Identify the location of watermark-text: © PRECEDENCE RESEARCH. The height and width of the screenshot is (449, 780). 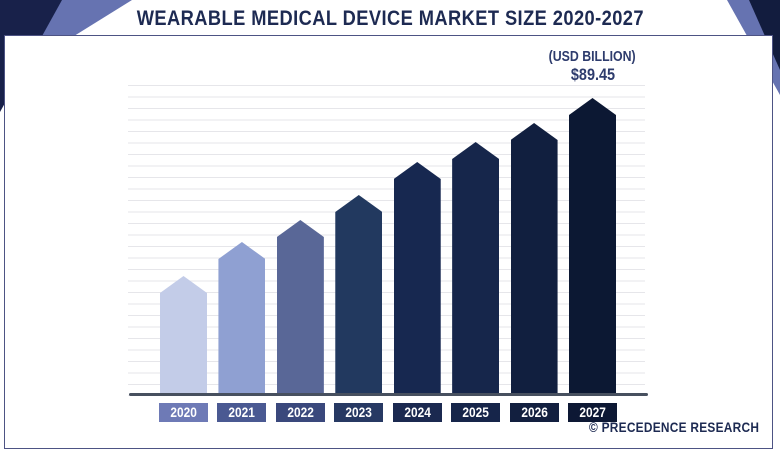
(673, 427).